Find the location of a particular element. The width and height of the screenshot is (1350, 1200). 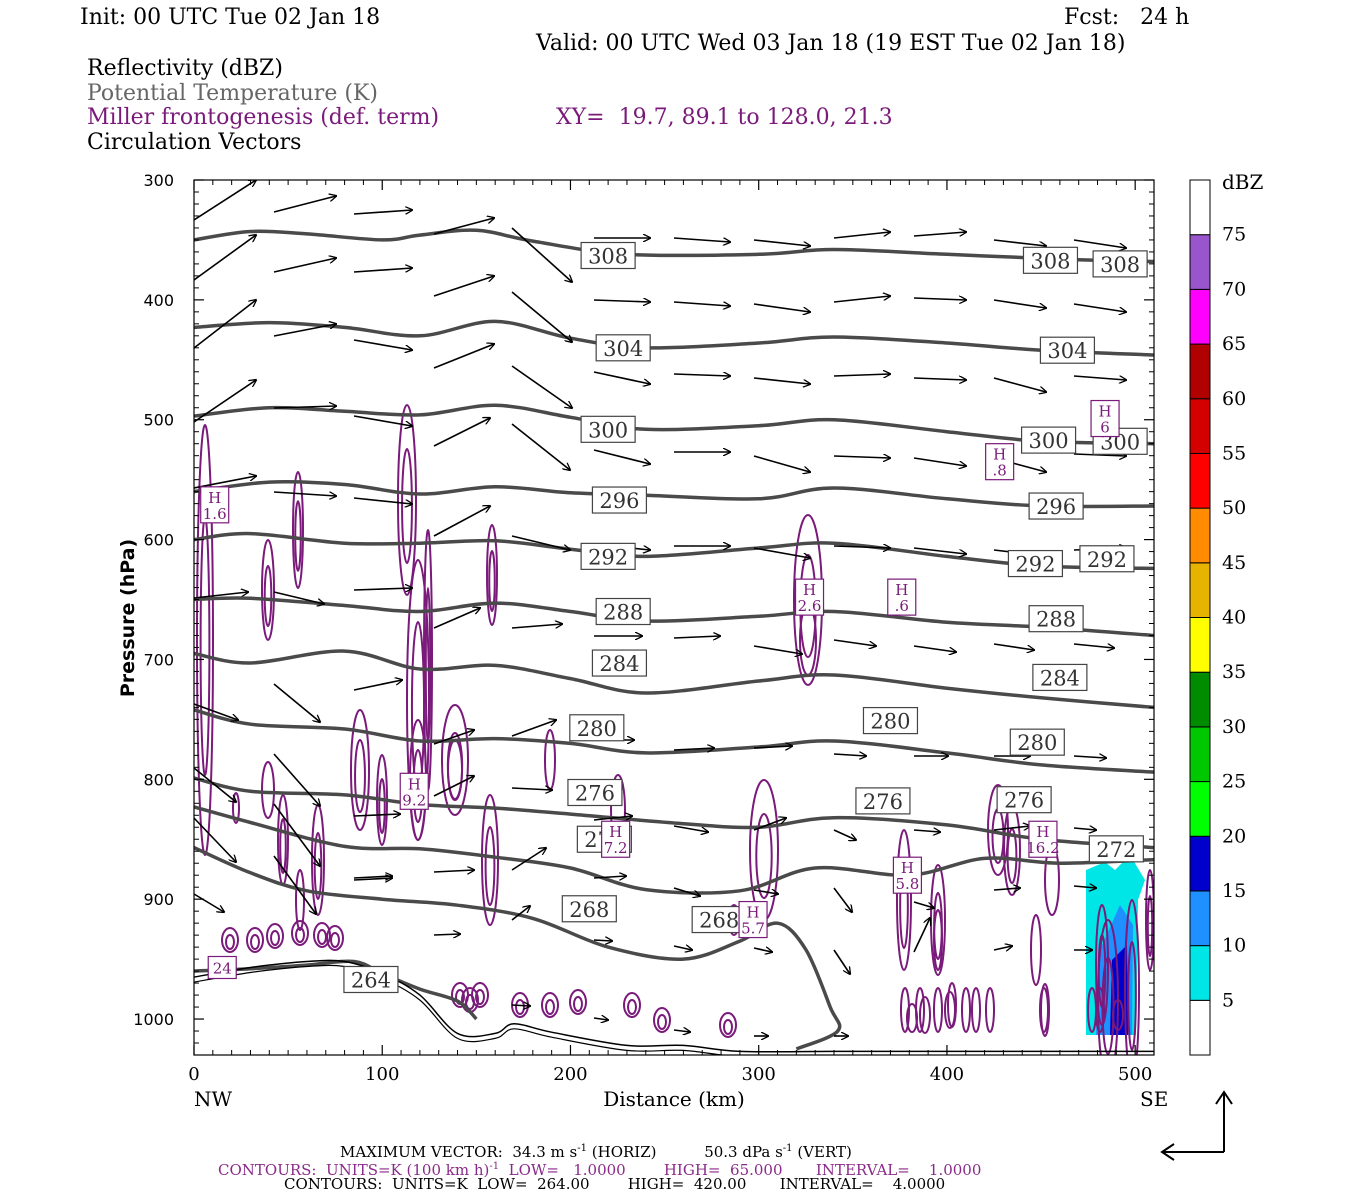

theta-label-text: 304 is located at coordinates (1067, 351).